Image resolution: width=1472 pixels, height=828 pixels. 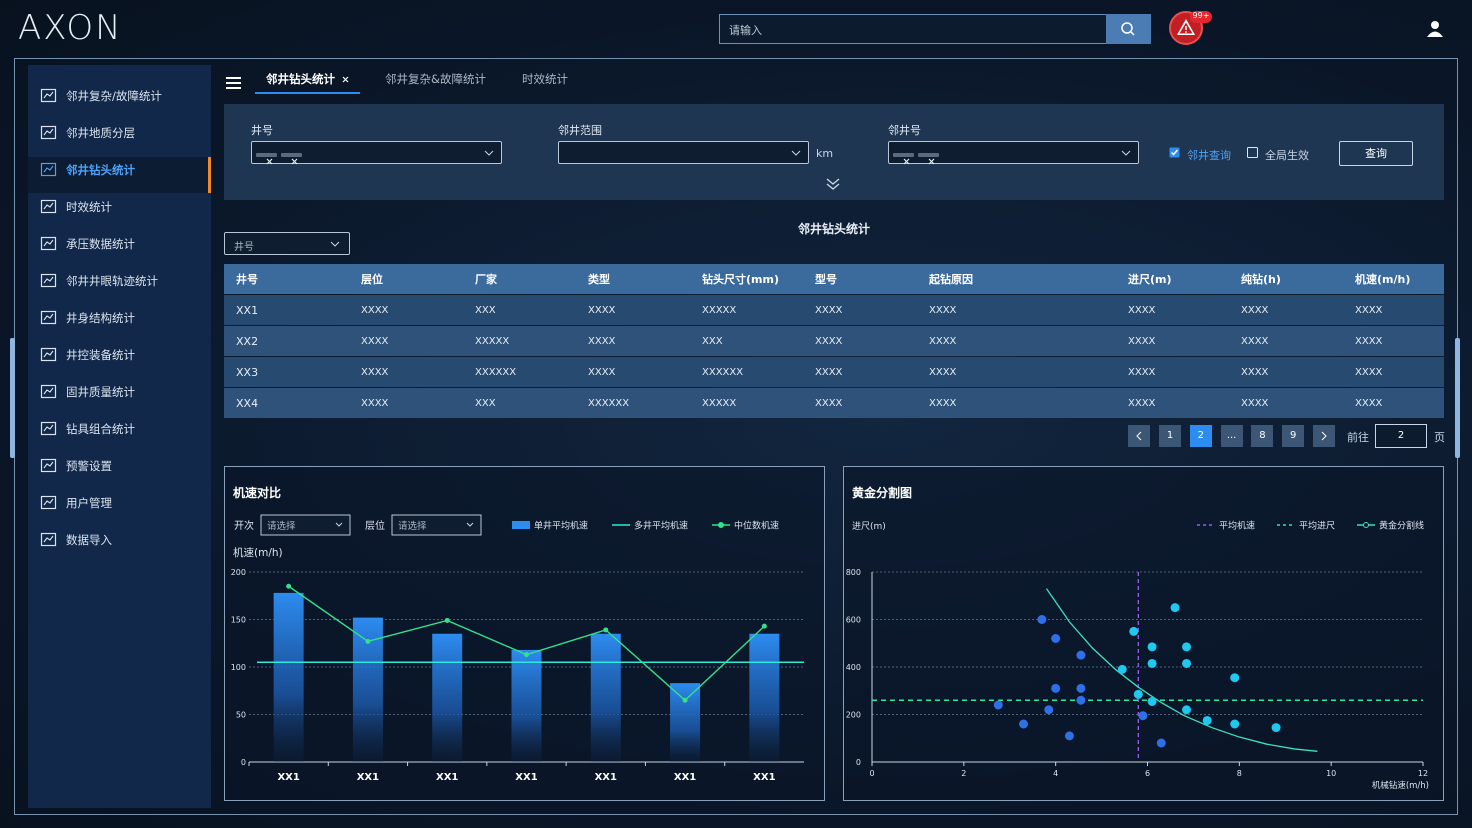 I want to click on tab: 邻井钻头统计, so click(x=307, y=80).